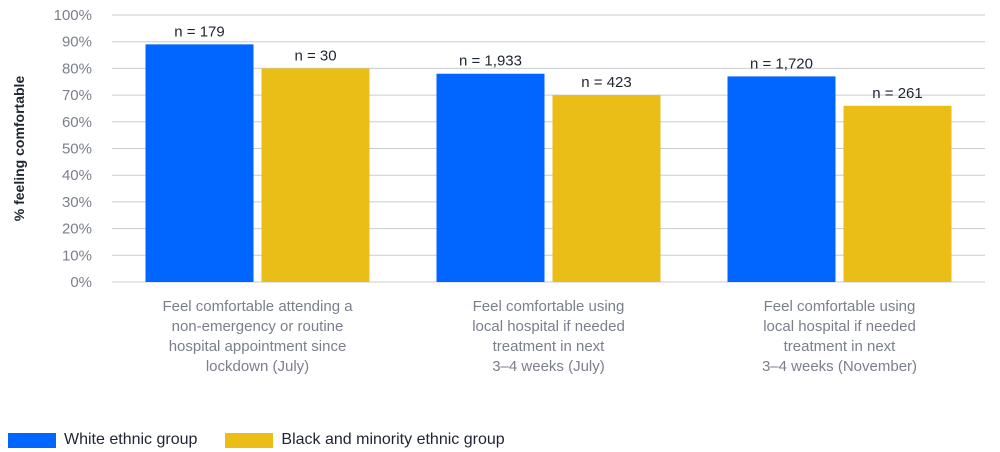 Image resolution: width=1000 pixels, height=452 pixels. Describe the element at coordinates (781, 63) in the screenshot. I see `bar-data-label: n = 1,720` at that location.